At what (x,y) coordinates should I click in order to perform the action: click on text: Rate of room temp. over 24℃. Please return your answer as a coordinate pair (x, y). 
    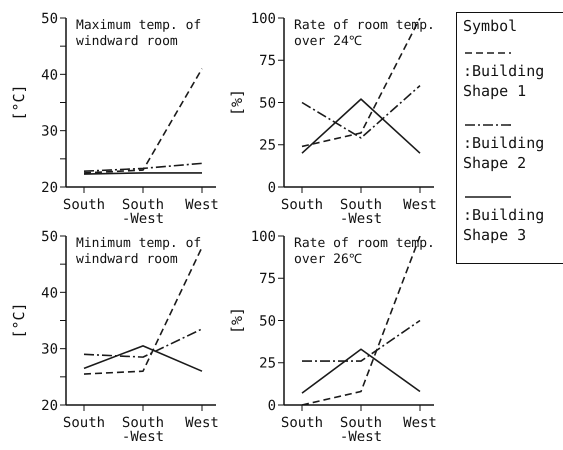
    Looking at the image, I should click on (365, 34).